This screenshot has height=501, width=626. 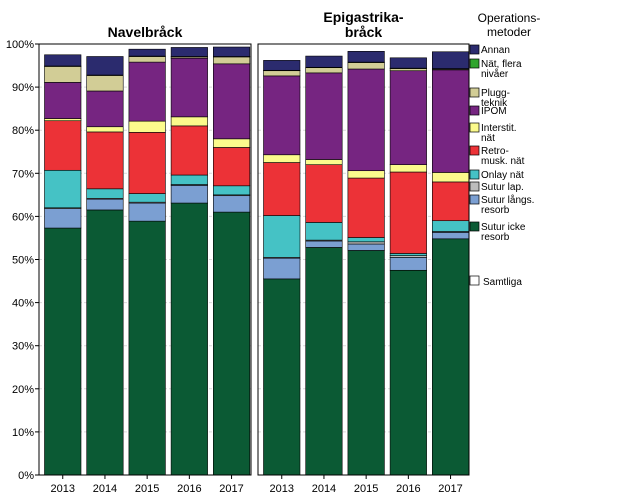 I want to click on legend-label-4-line-0: Retro-, so click(x=495, y=151).